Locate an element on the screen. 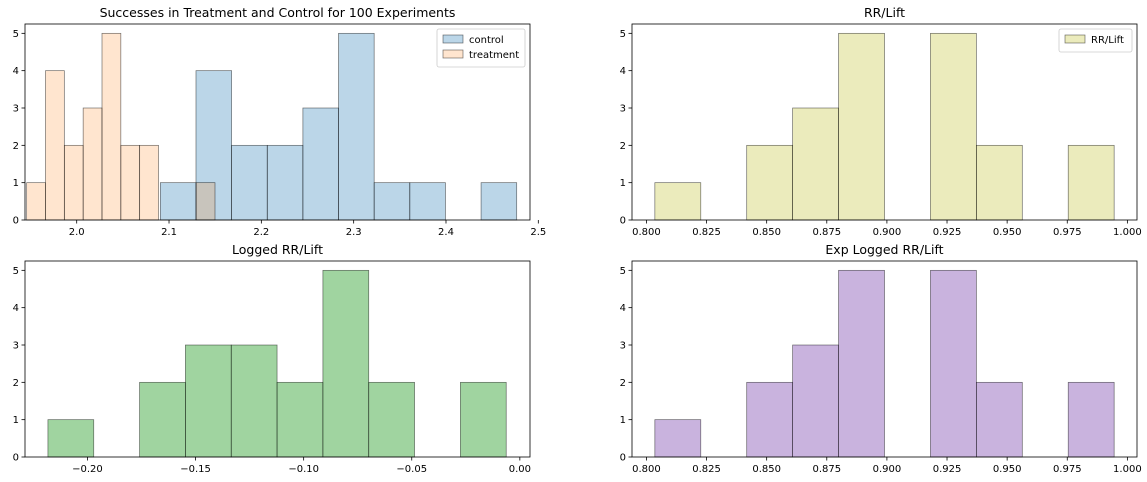  chart-title: Exp Logged RR/Lift is located at coordinates (884, 249).